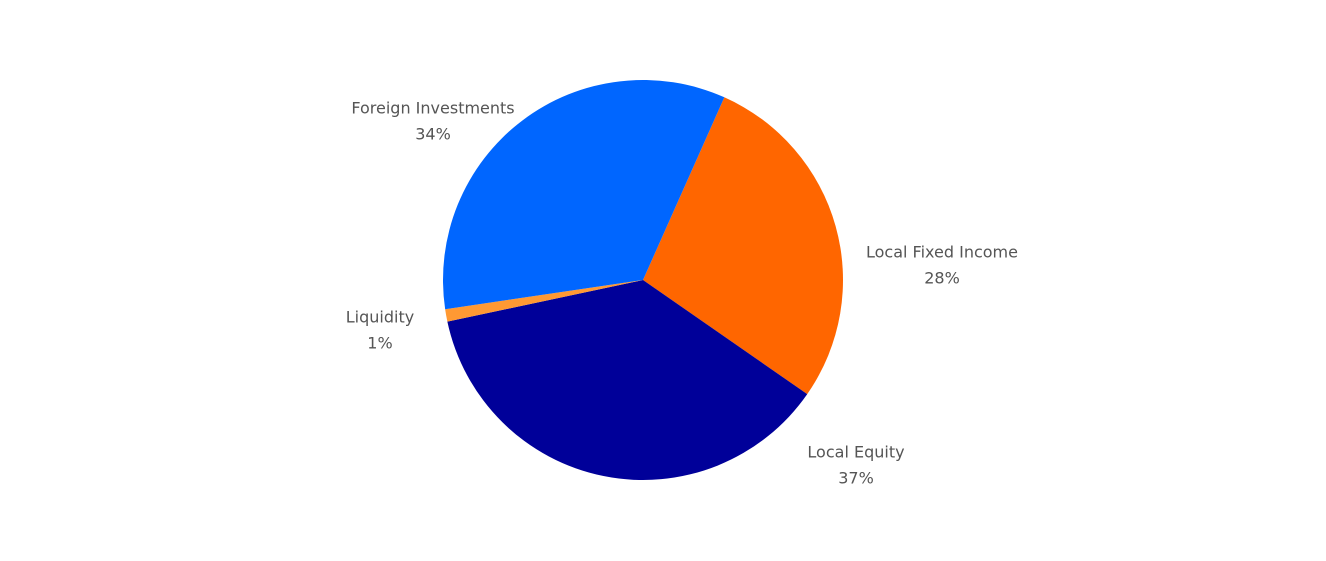 The height and width of the screenshot is (561, 1326). Describe the element at coordinates (432, 108) in the screenshot. I see `slice-label: Foreign Investments` at that location.